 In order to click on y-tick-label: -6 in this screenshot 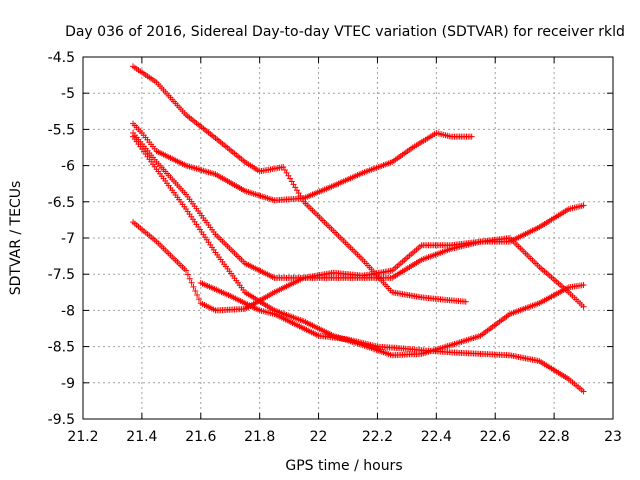, I will do `click(68, 167)`.